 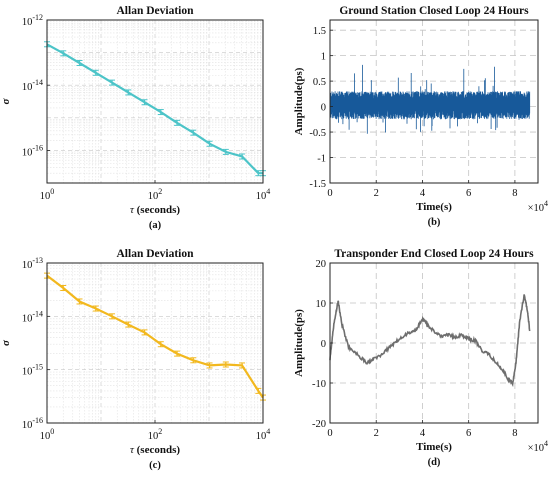 I want to click on x-tick-label-b-0: 0, so click(x=329, y=193).